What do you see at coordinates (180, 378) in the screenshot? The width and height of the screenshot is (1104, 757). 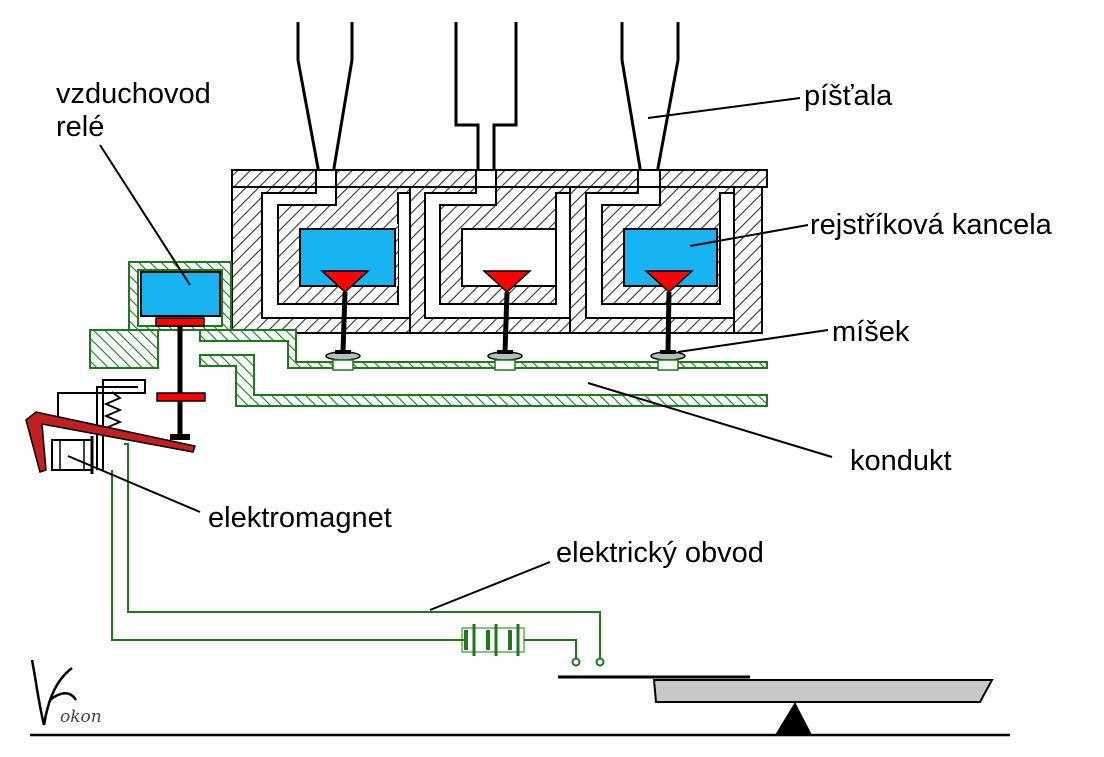 I see `relay-valve` at bounding box center [180, 378].